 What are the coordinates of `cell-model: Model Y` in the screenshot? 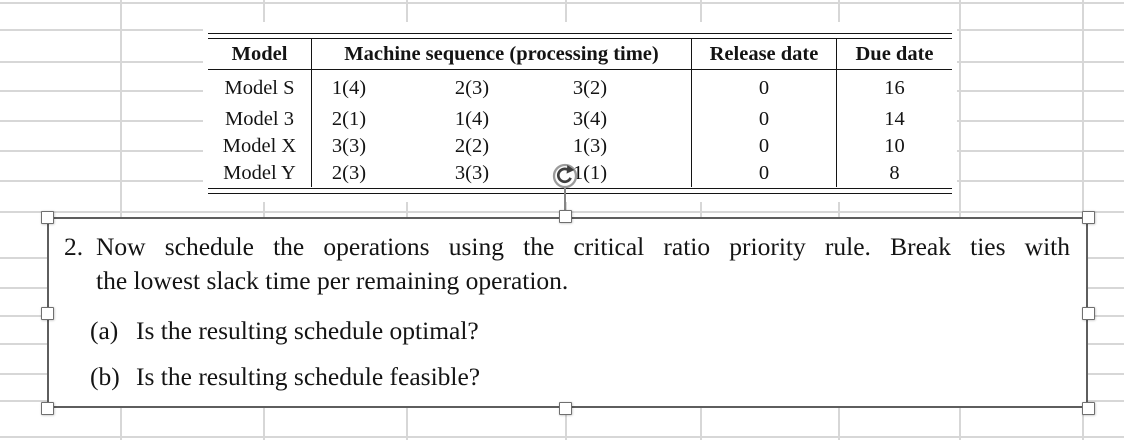 It's located at (259, 173).